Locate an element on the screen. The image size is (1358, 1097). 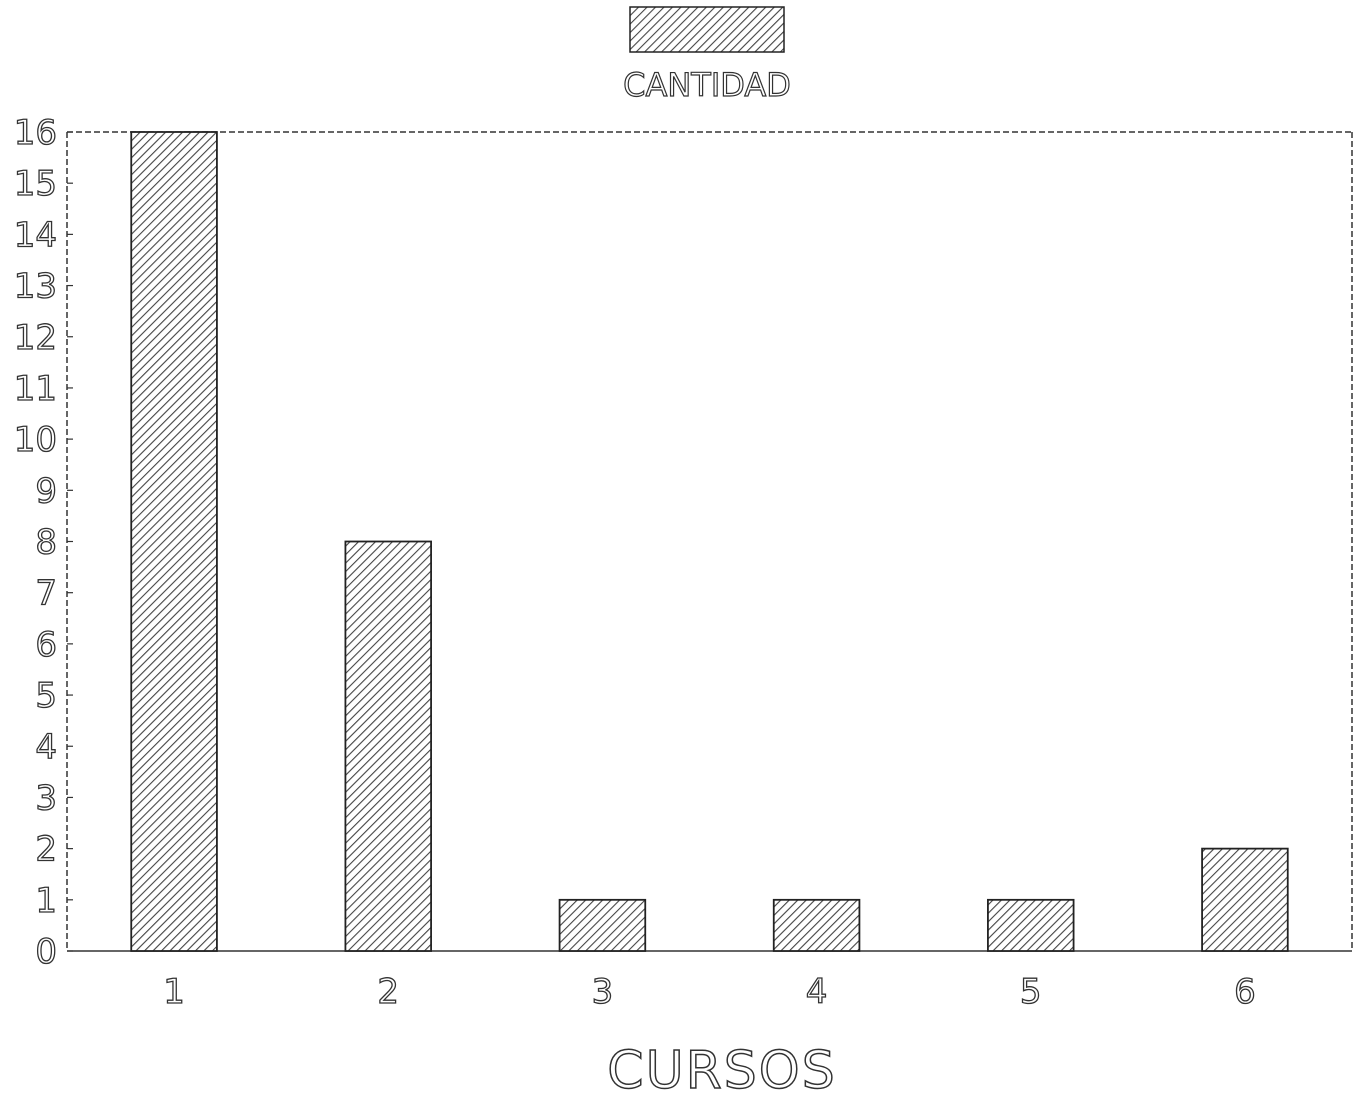
y-tick-label: 6 is located at coordinates (46, 645).